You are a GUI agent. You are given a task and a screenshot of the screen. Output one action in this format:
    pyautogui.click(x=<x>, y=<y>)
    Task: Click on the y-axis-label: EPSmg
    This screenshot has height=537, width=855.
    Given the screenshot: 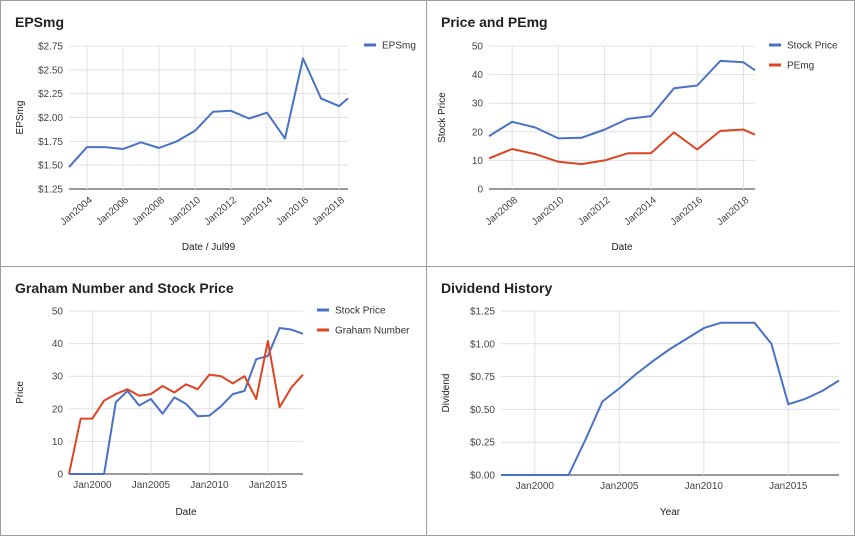 What is the action you would take?
    pyautogui.click(x=20, y=118)
    